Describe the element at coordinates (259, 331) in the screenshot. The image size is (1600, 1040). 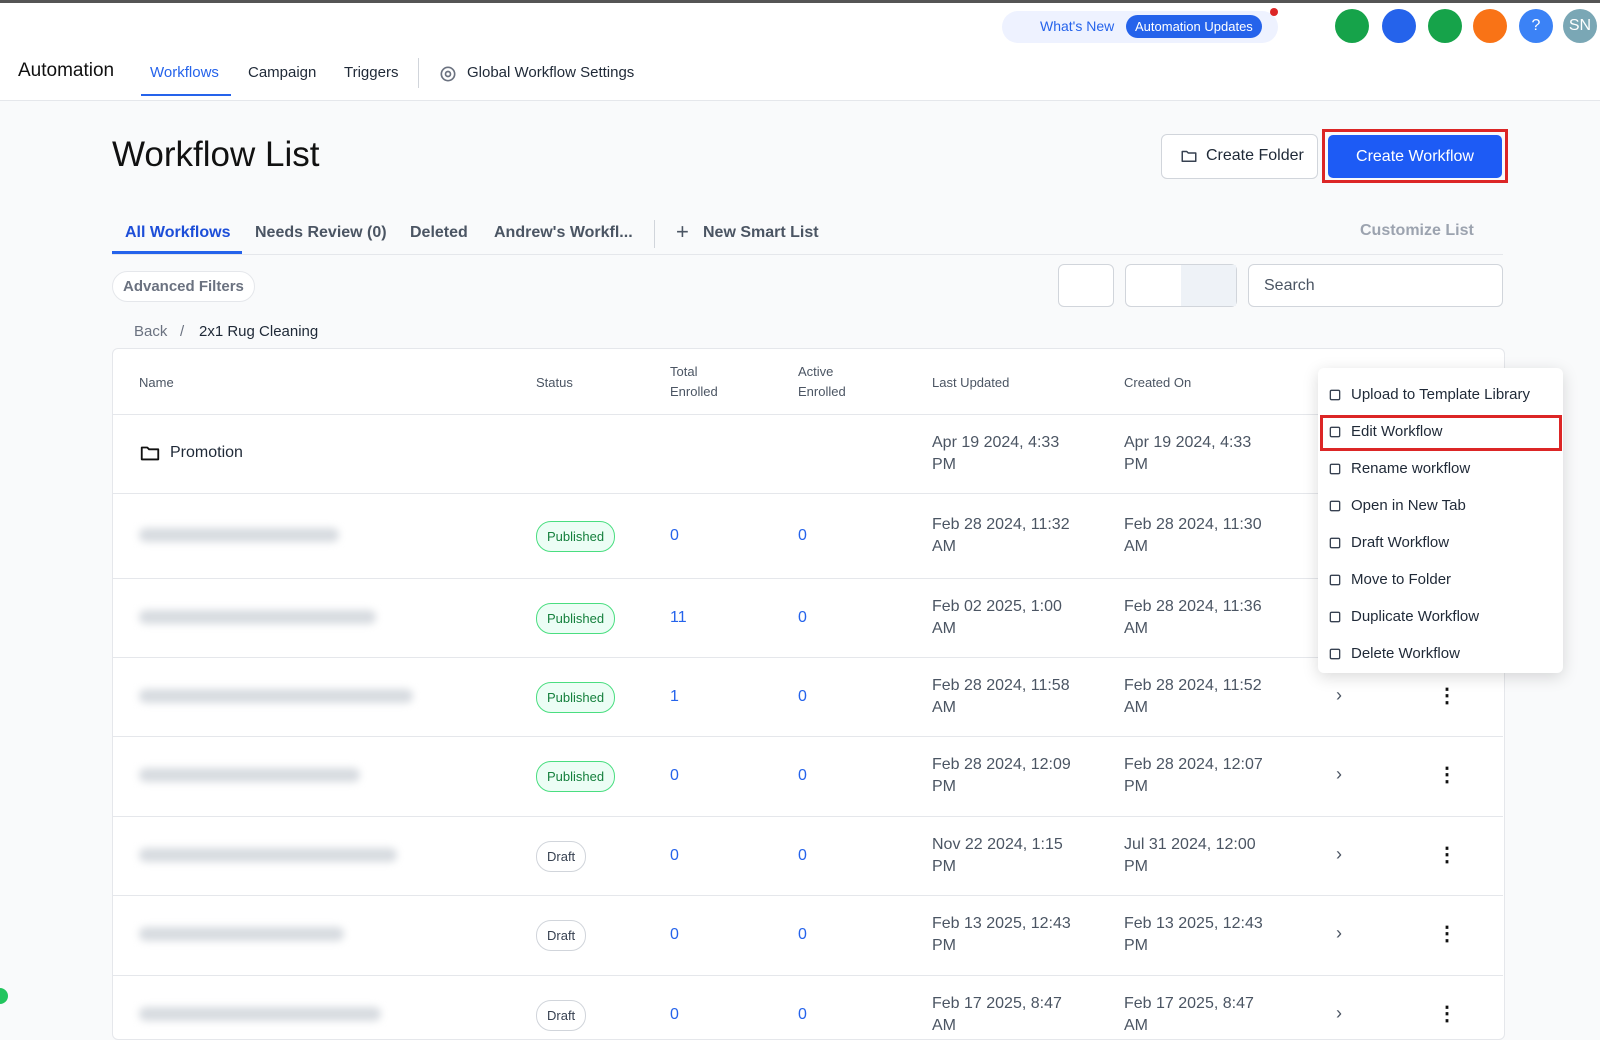
I see `breadcrumb-current: 2x1 Rug Cleaning` at that location.